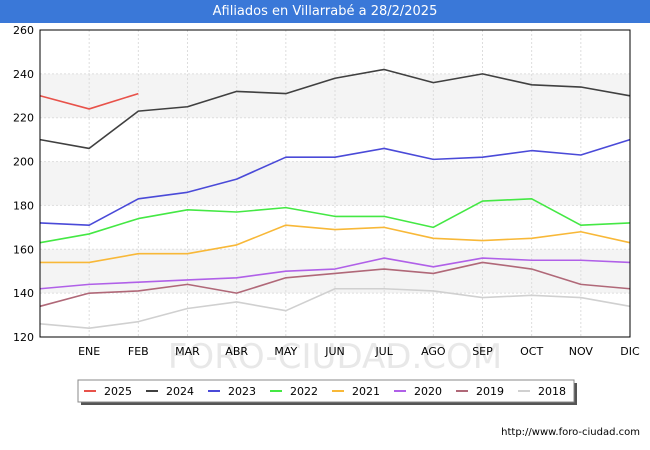 The width and height of the screenshot is (650, 450). Describe the element at coordinates (335, 273) in the screenshot. I see `series-line-2020` at that location.